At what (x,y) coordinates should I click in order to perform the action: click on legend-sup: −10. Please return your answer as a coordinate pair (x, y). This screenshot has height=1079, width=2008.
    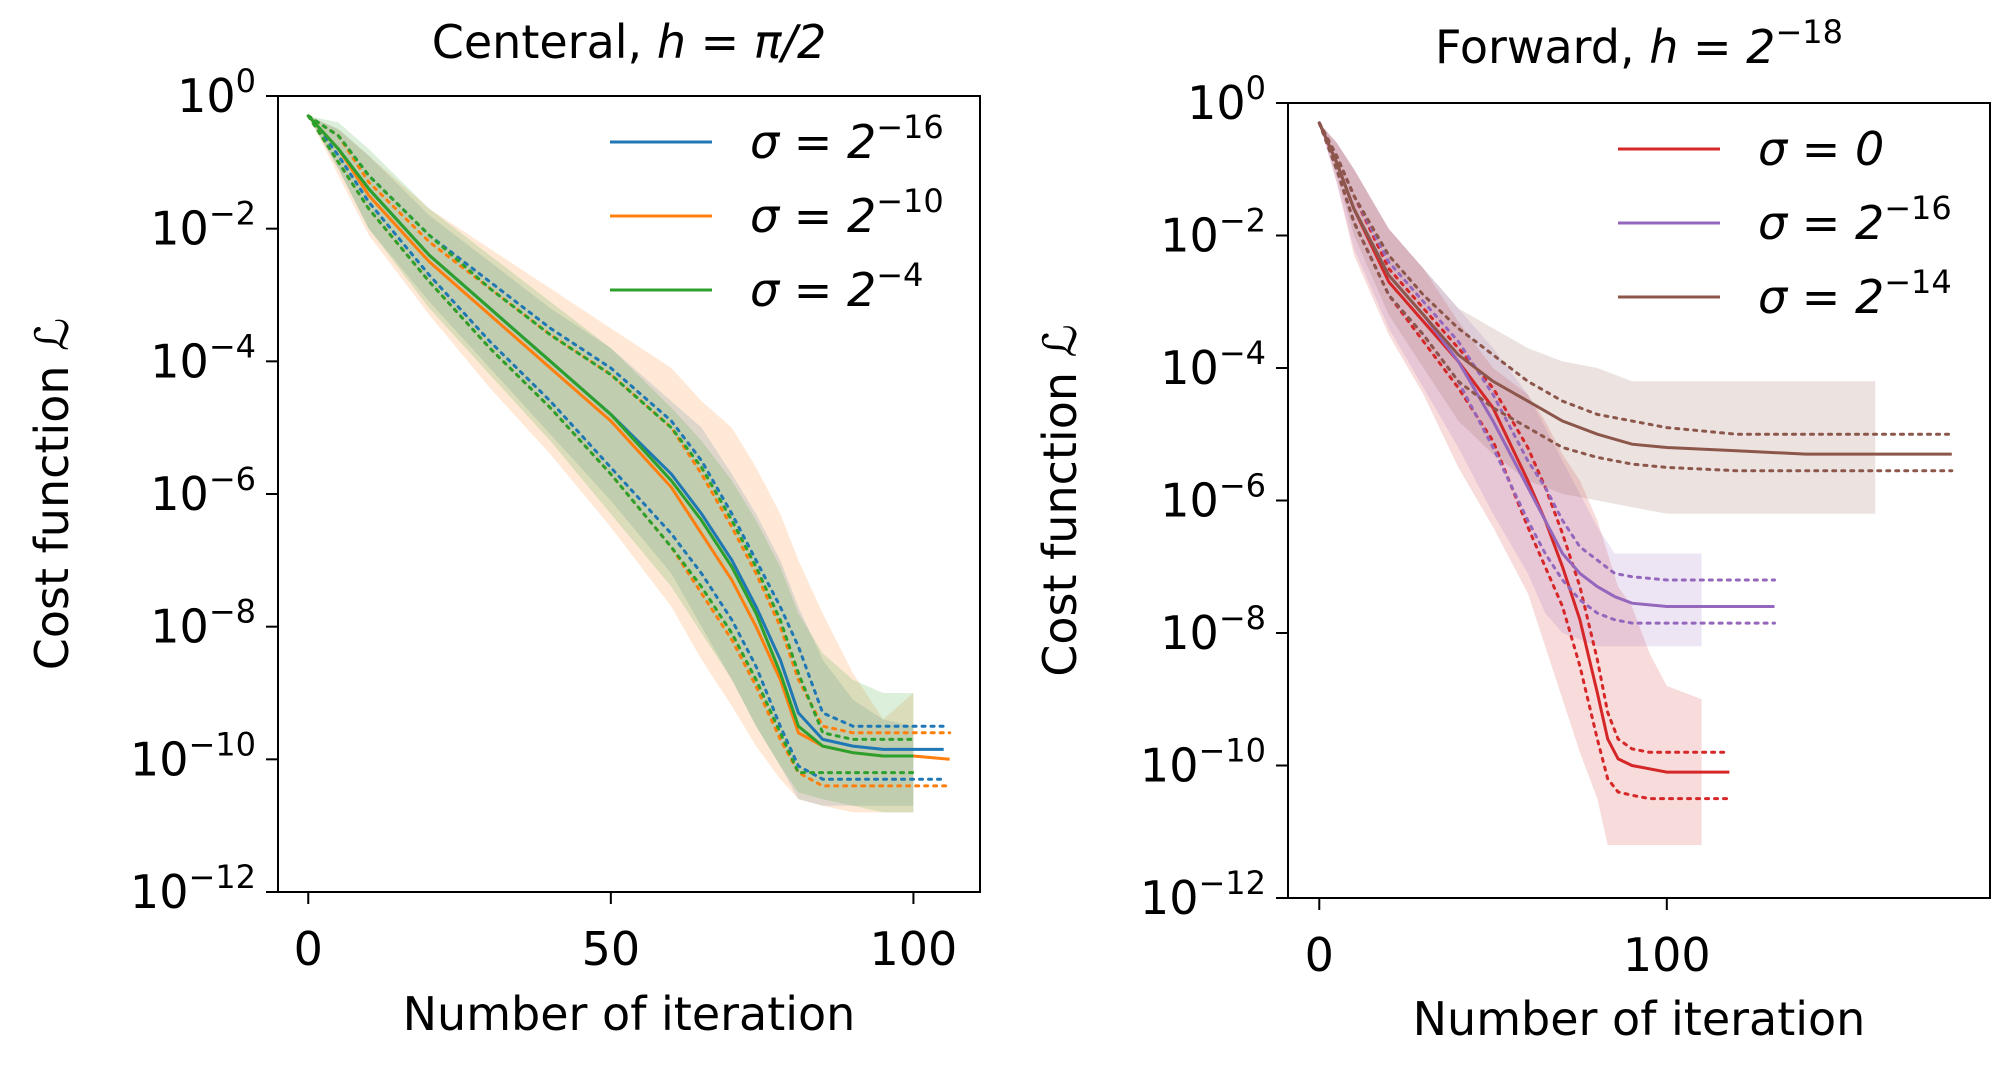
    Looking at the image, I should click on (910, 201).